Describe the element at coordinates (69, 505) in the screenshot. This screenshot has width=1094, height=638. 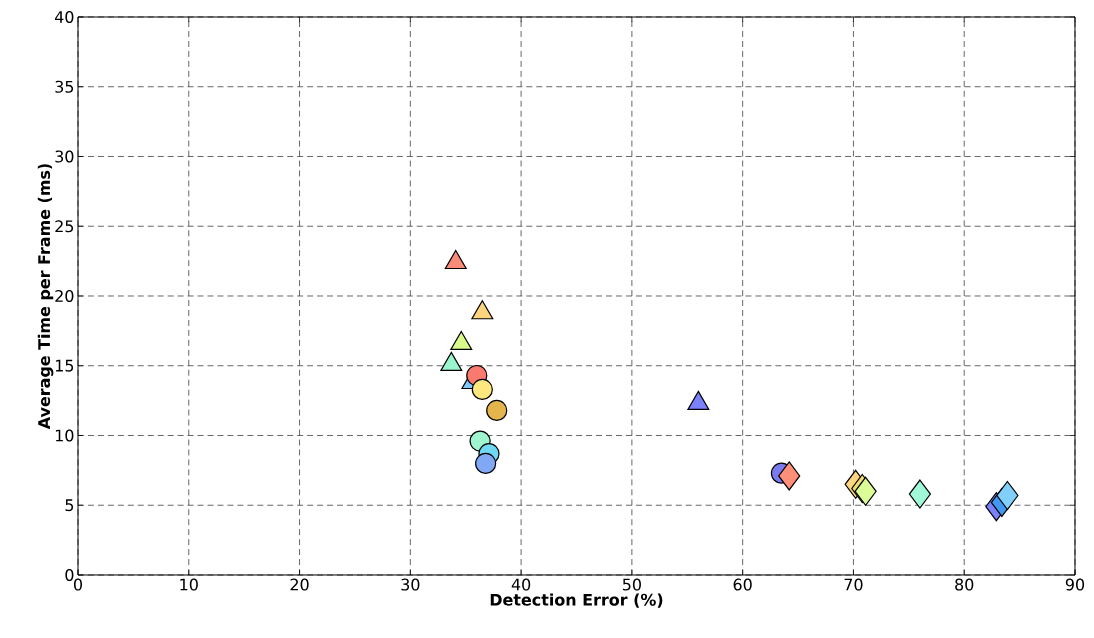
I see `y-tick-label: 5` at that location.